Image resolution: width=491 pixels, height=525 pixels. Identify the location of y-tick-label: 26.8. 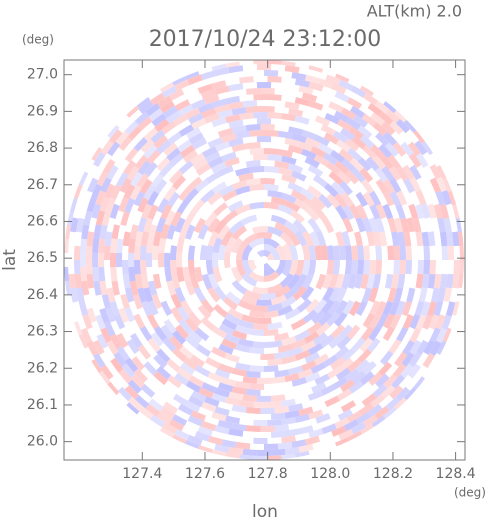
(42, 148).